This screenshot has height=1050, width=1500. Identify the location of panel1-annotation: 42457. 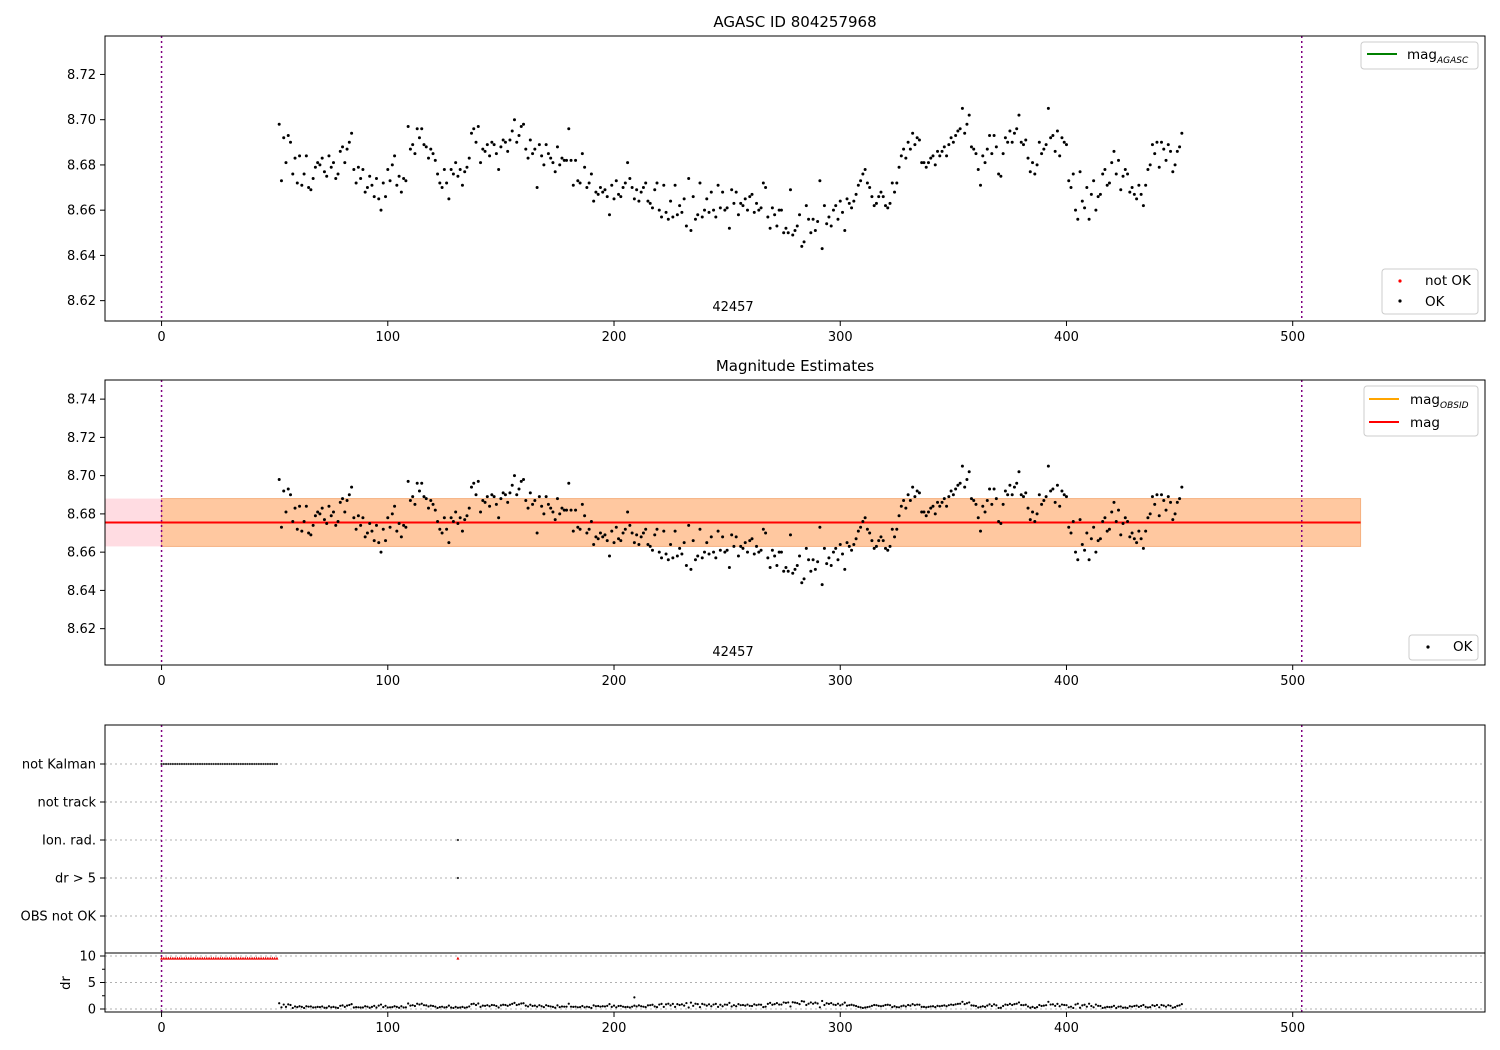
(732, 307).